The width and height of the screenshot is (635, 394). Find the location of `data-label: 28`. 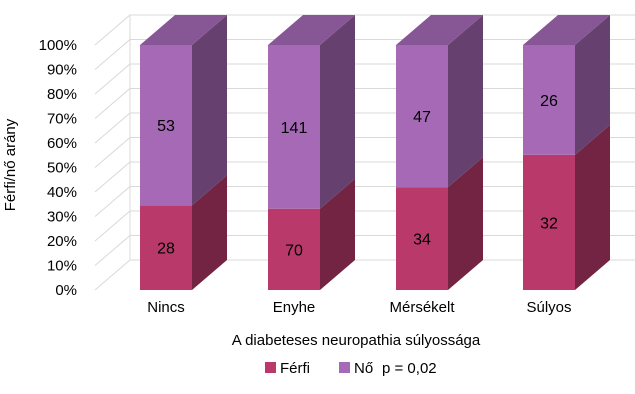

data-label: 28 is located at coordinates (166, 249).